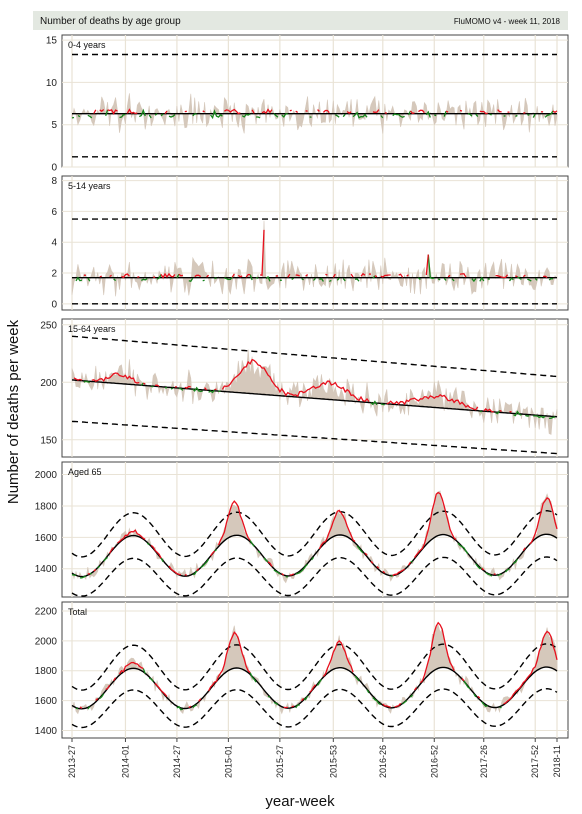 The width and height of the screenshot is (582, 814). I want to click on x-tick-label: 2015-53, so click(333, 761).